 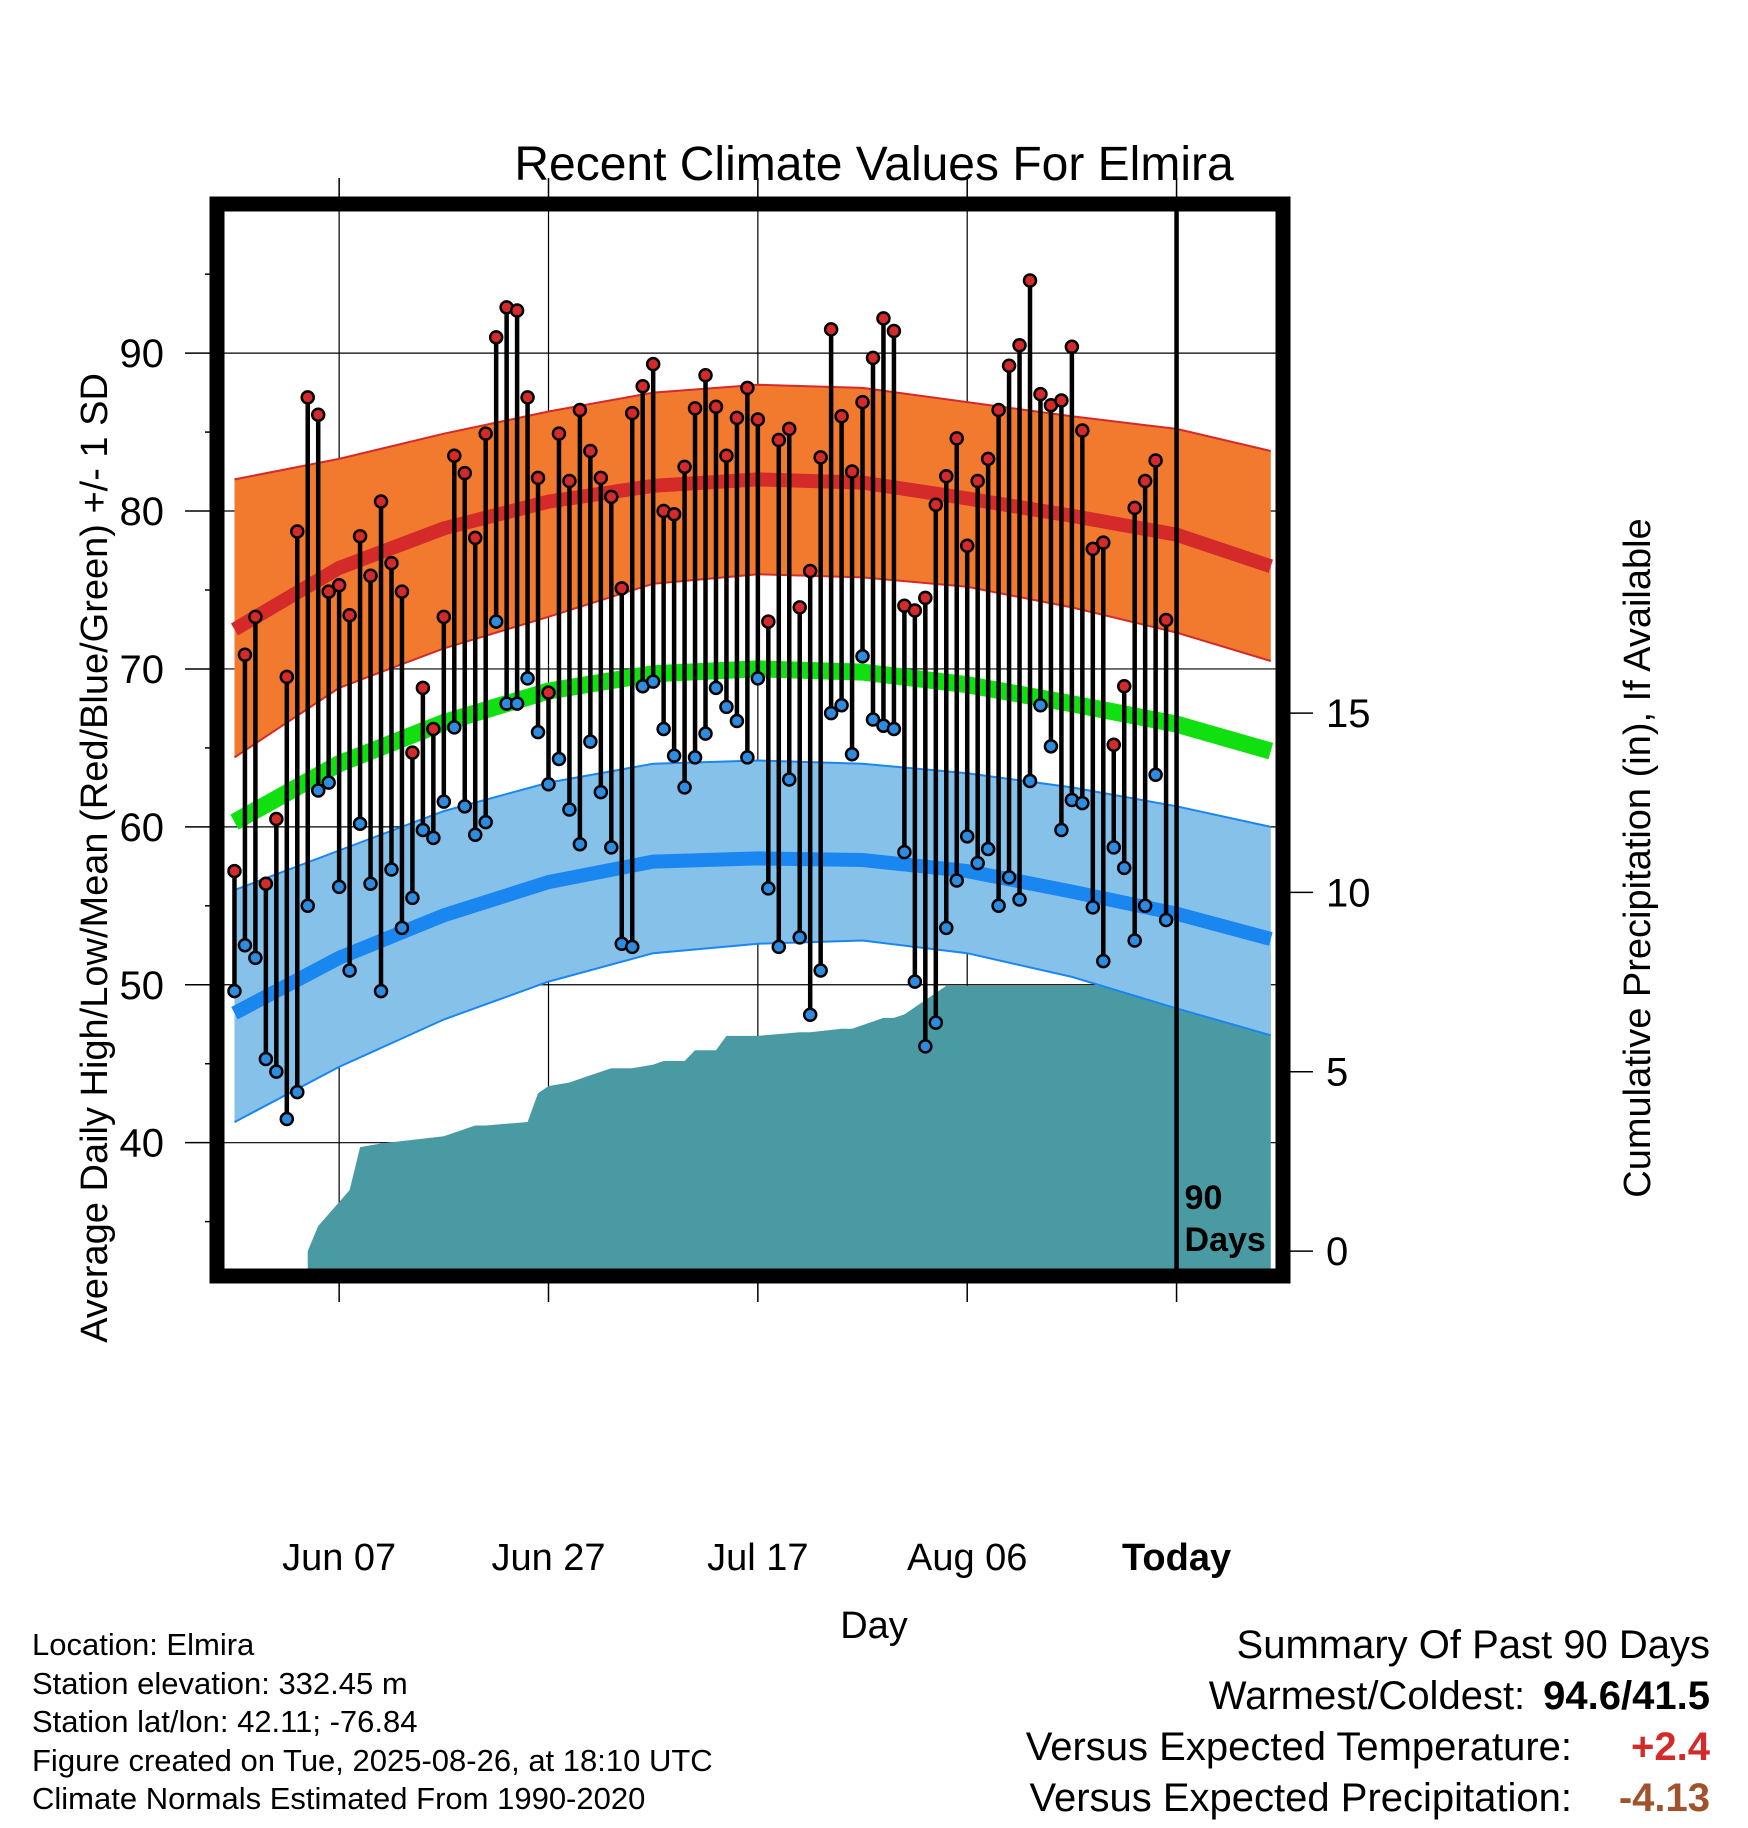 I want to click on temp-departure-value: +2.4, so click(x=1670, y=1747).